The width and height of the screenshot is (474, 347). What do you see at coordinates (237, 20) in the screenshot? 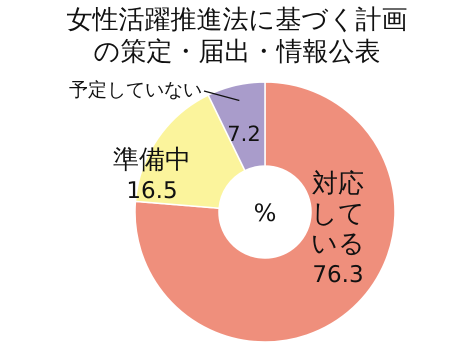
I see `title: 女性活躍推進法に基づく計画` at bounding box center [237, 20].